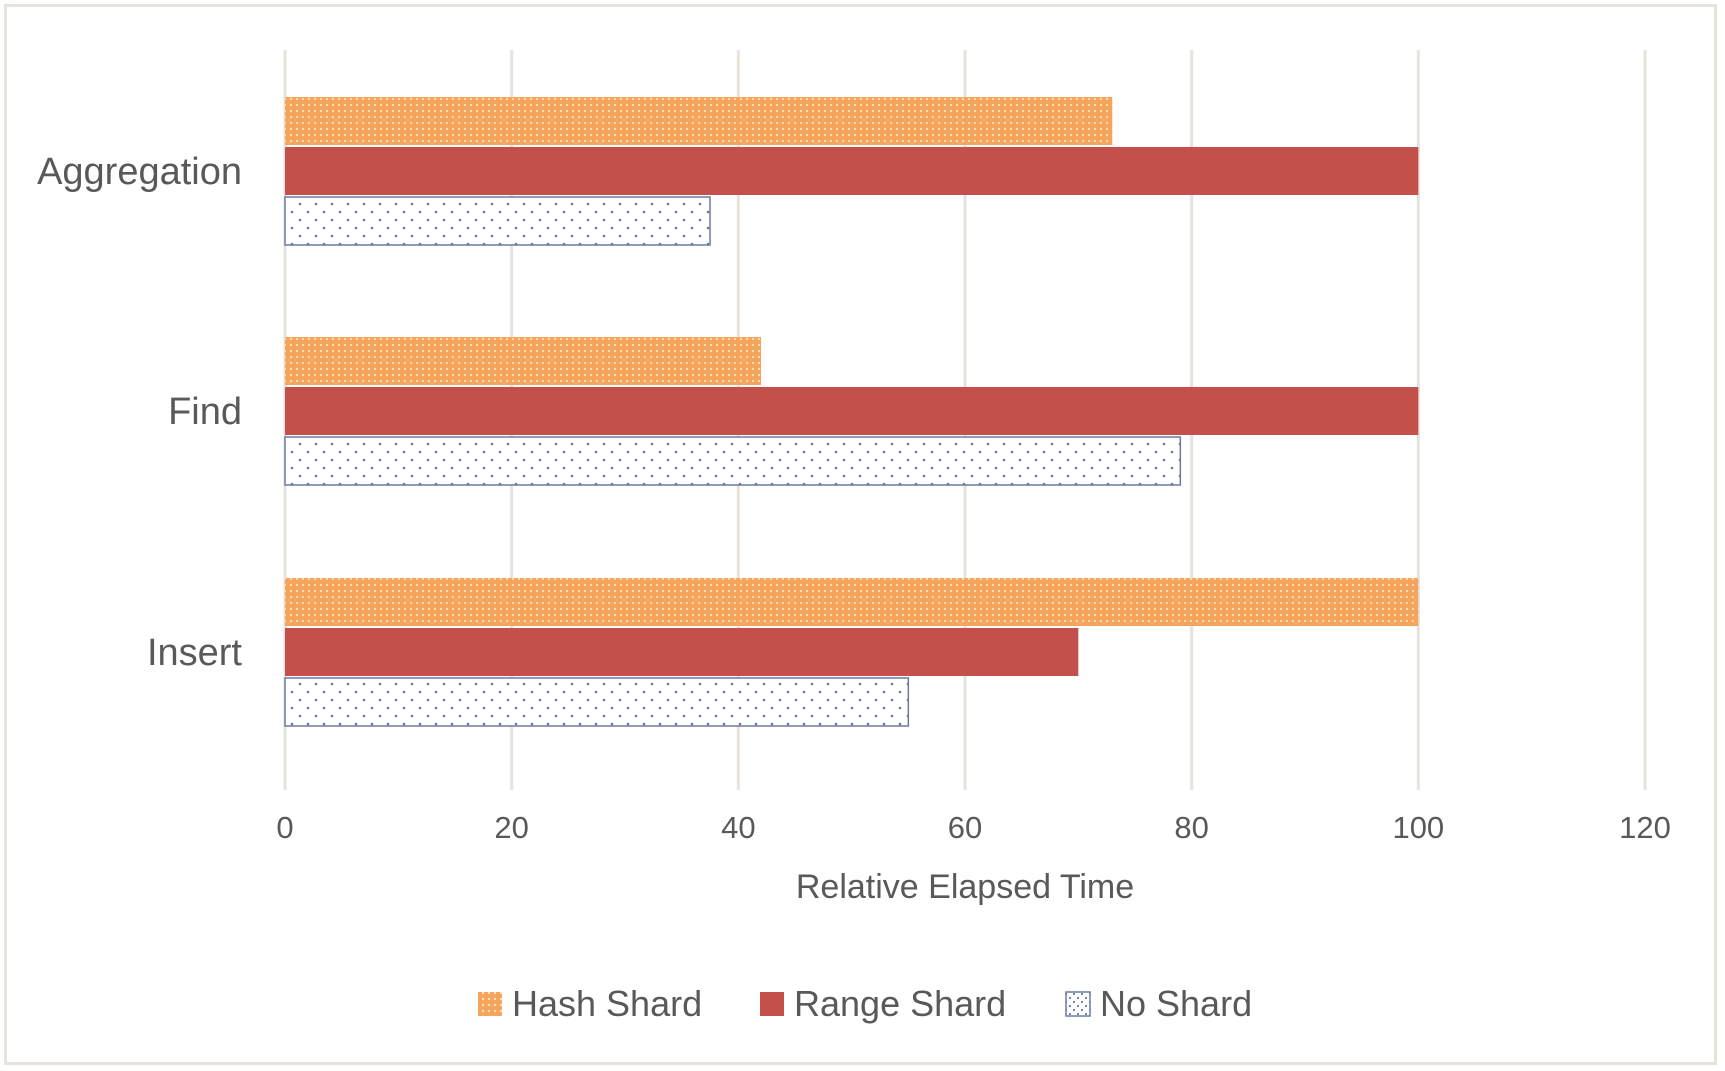  I want to click on x-tick-label: 20, so click(511, 827).